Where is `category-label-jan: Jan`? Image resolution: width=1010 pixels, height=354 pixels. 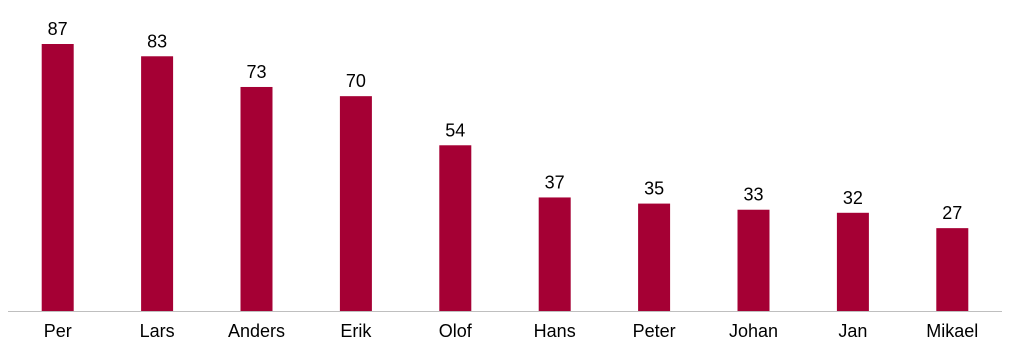 category-label-jan: Jan is located at coordinates (852, 331).